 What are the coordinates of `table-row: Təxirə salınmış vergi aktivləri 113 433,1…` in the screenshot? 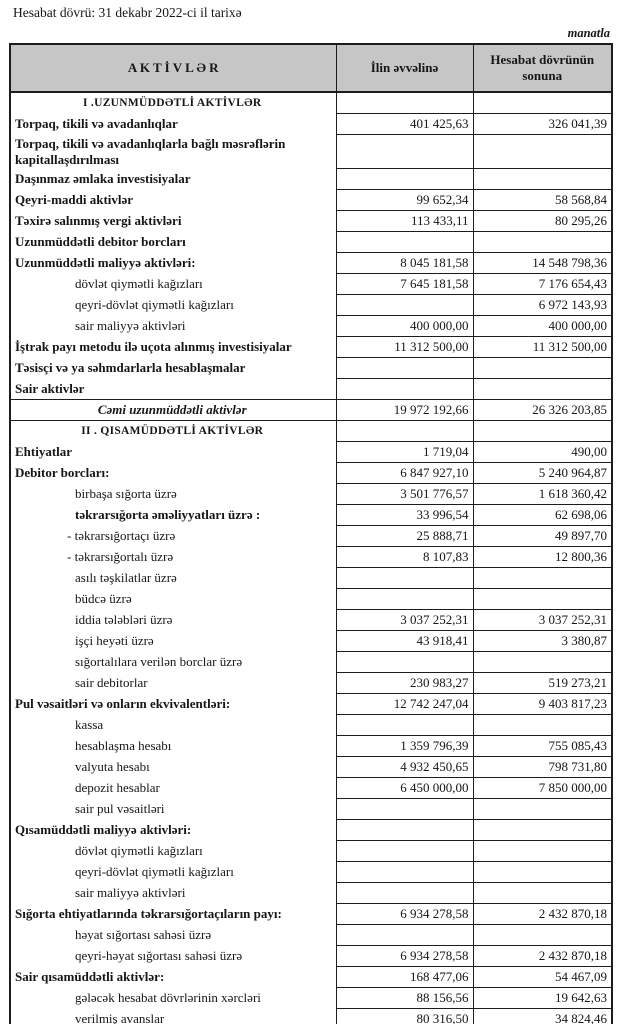 It's located at (311, 221).